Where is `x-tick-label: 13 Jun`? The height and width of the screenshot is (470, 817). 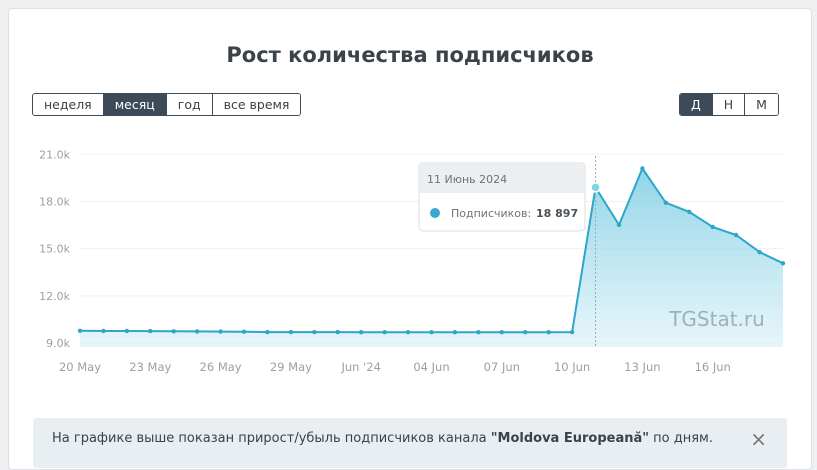
x-tick-label: 13 Jun is located at coordinates (642, 367).